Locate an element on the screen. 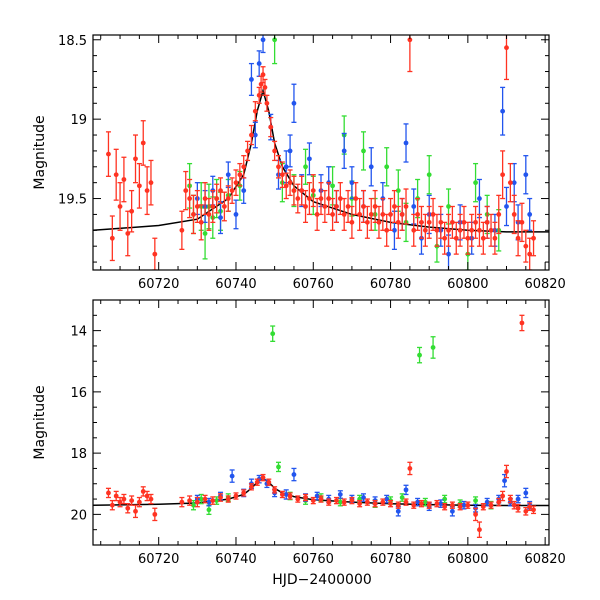 This screenshot has height=600, width=600. top-x-tick-label: 60820 is located at coordinates (544, 284).